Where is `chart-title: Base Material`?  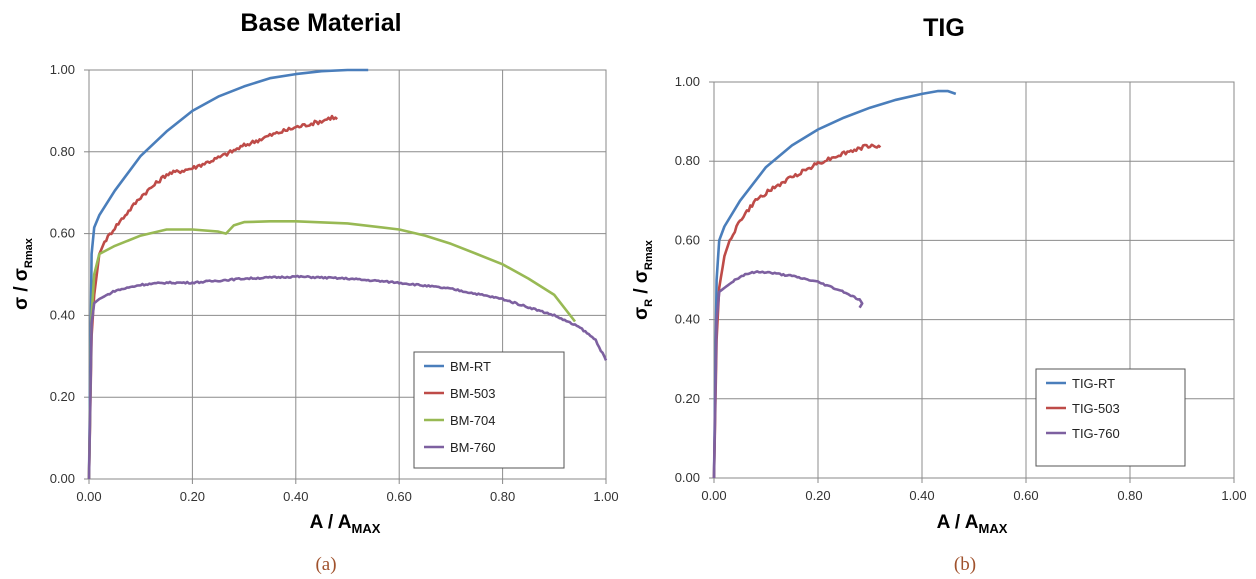
chart-title: Base Material is located at coordinates (320, 23).